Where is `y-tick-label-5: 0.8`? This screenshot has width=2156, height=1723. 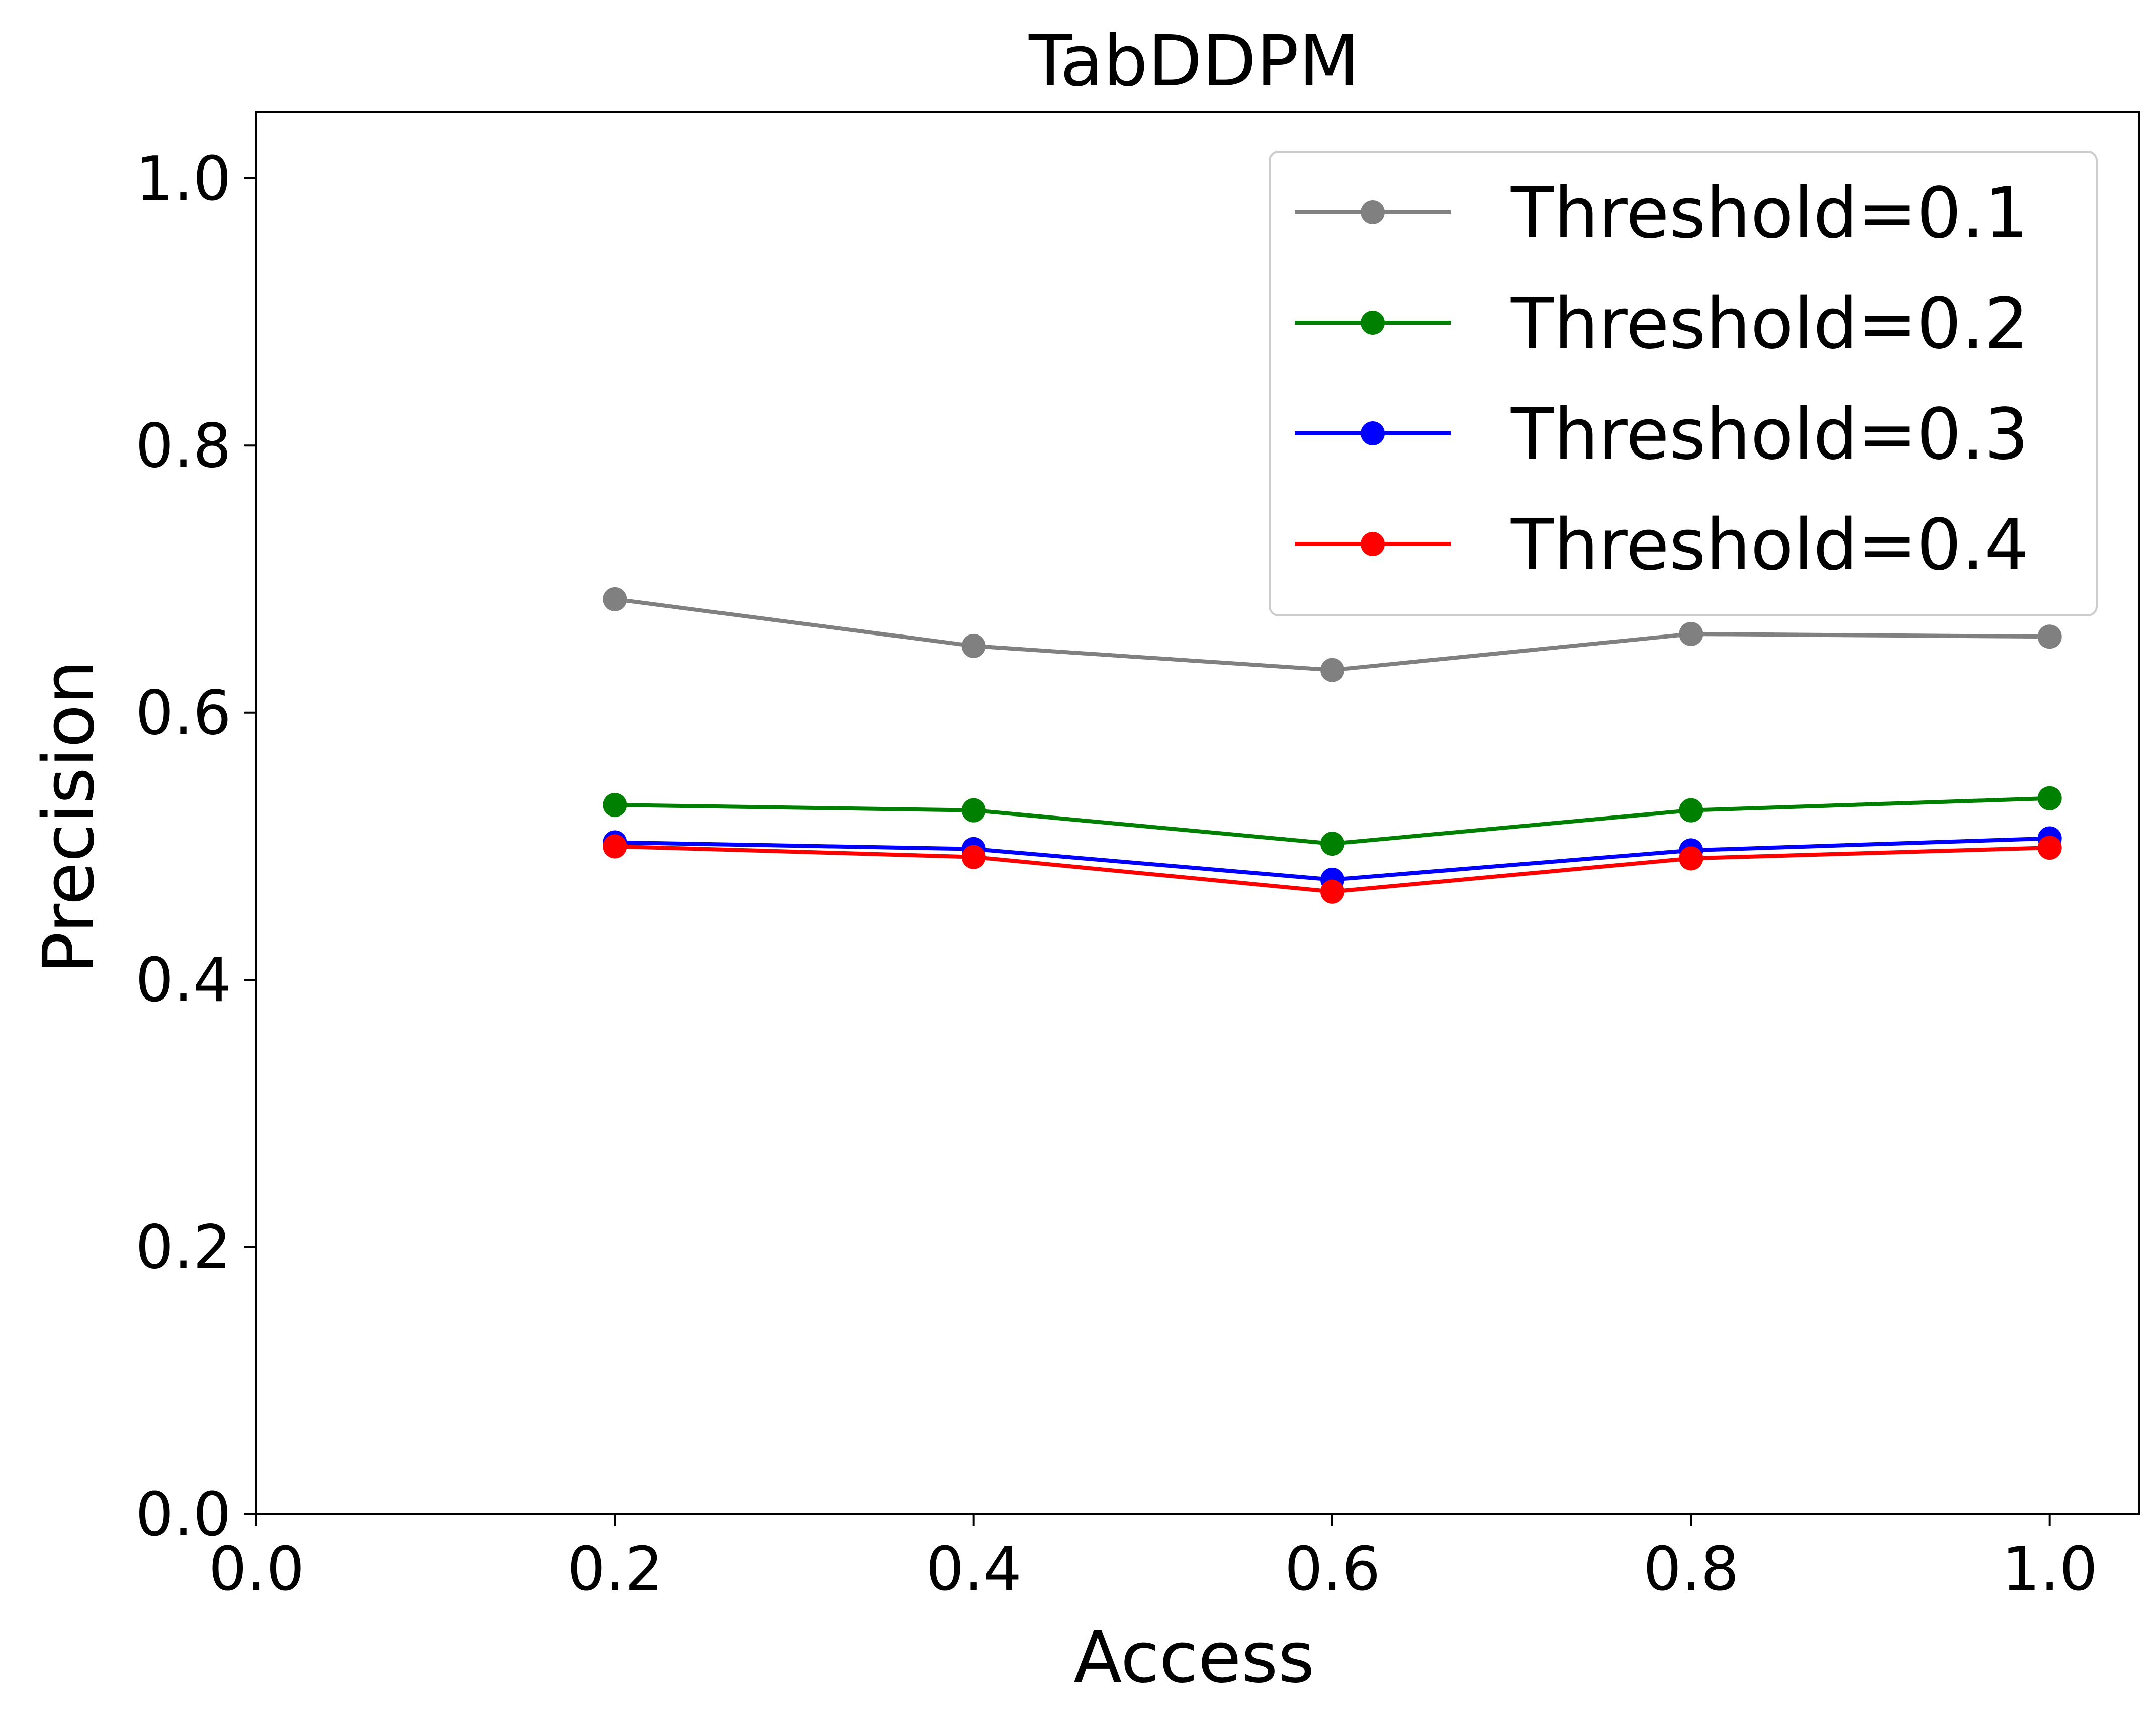 y-tick-label-5: 0.8 is located at coordinates (183, 446).